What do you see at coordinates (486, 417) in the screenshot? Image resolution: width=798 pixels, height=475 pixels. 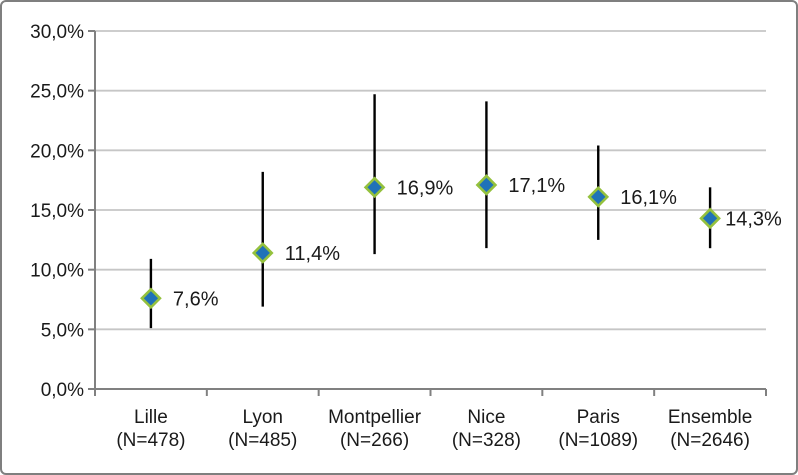 I see `x-axis-category-name: Nice` at bounding box center [486, 417].